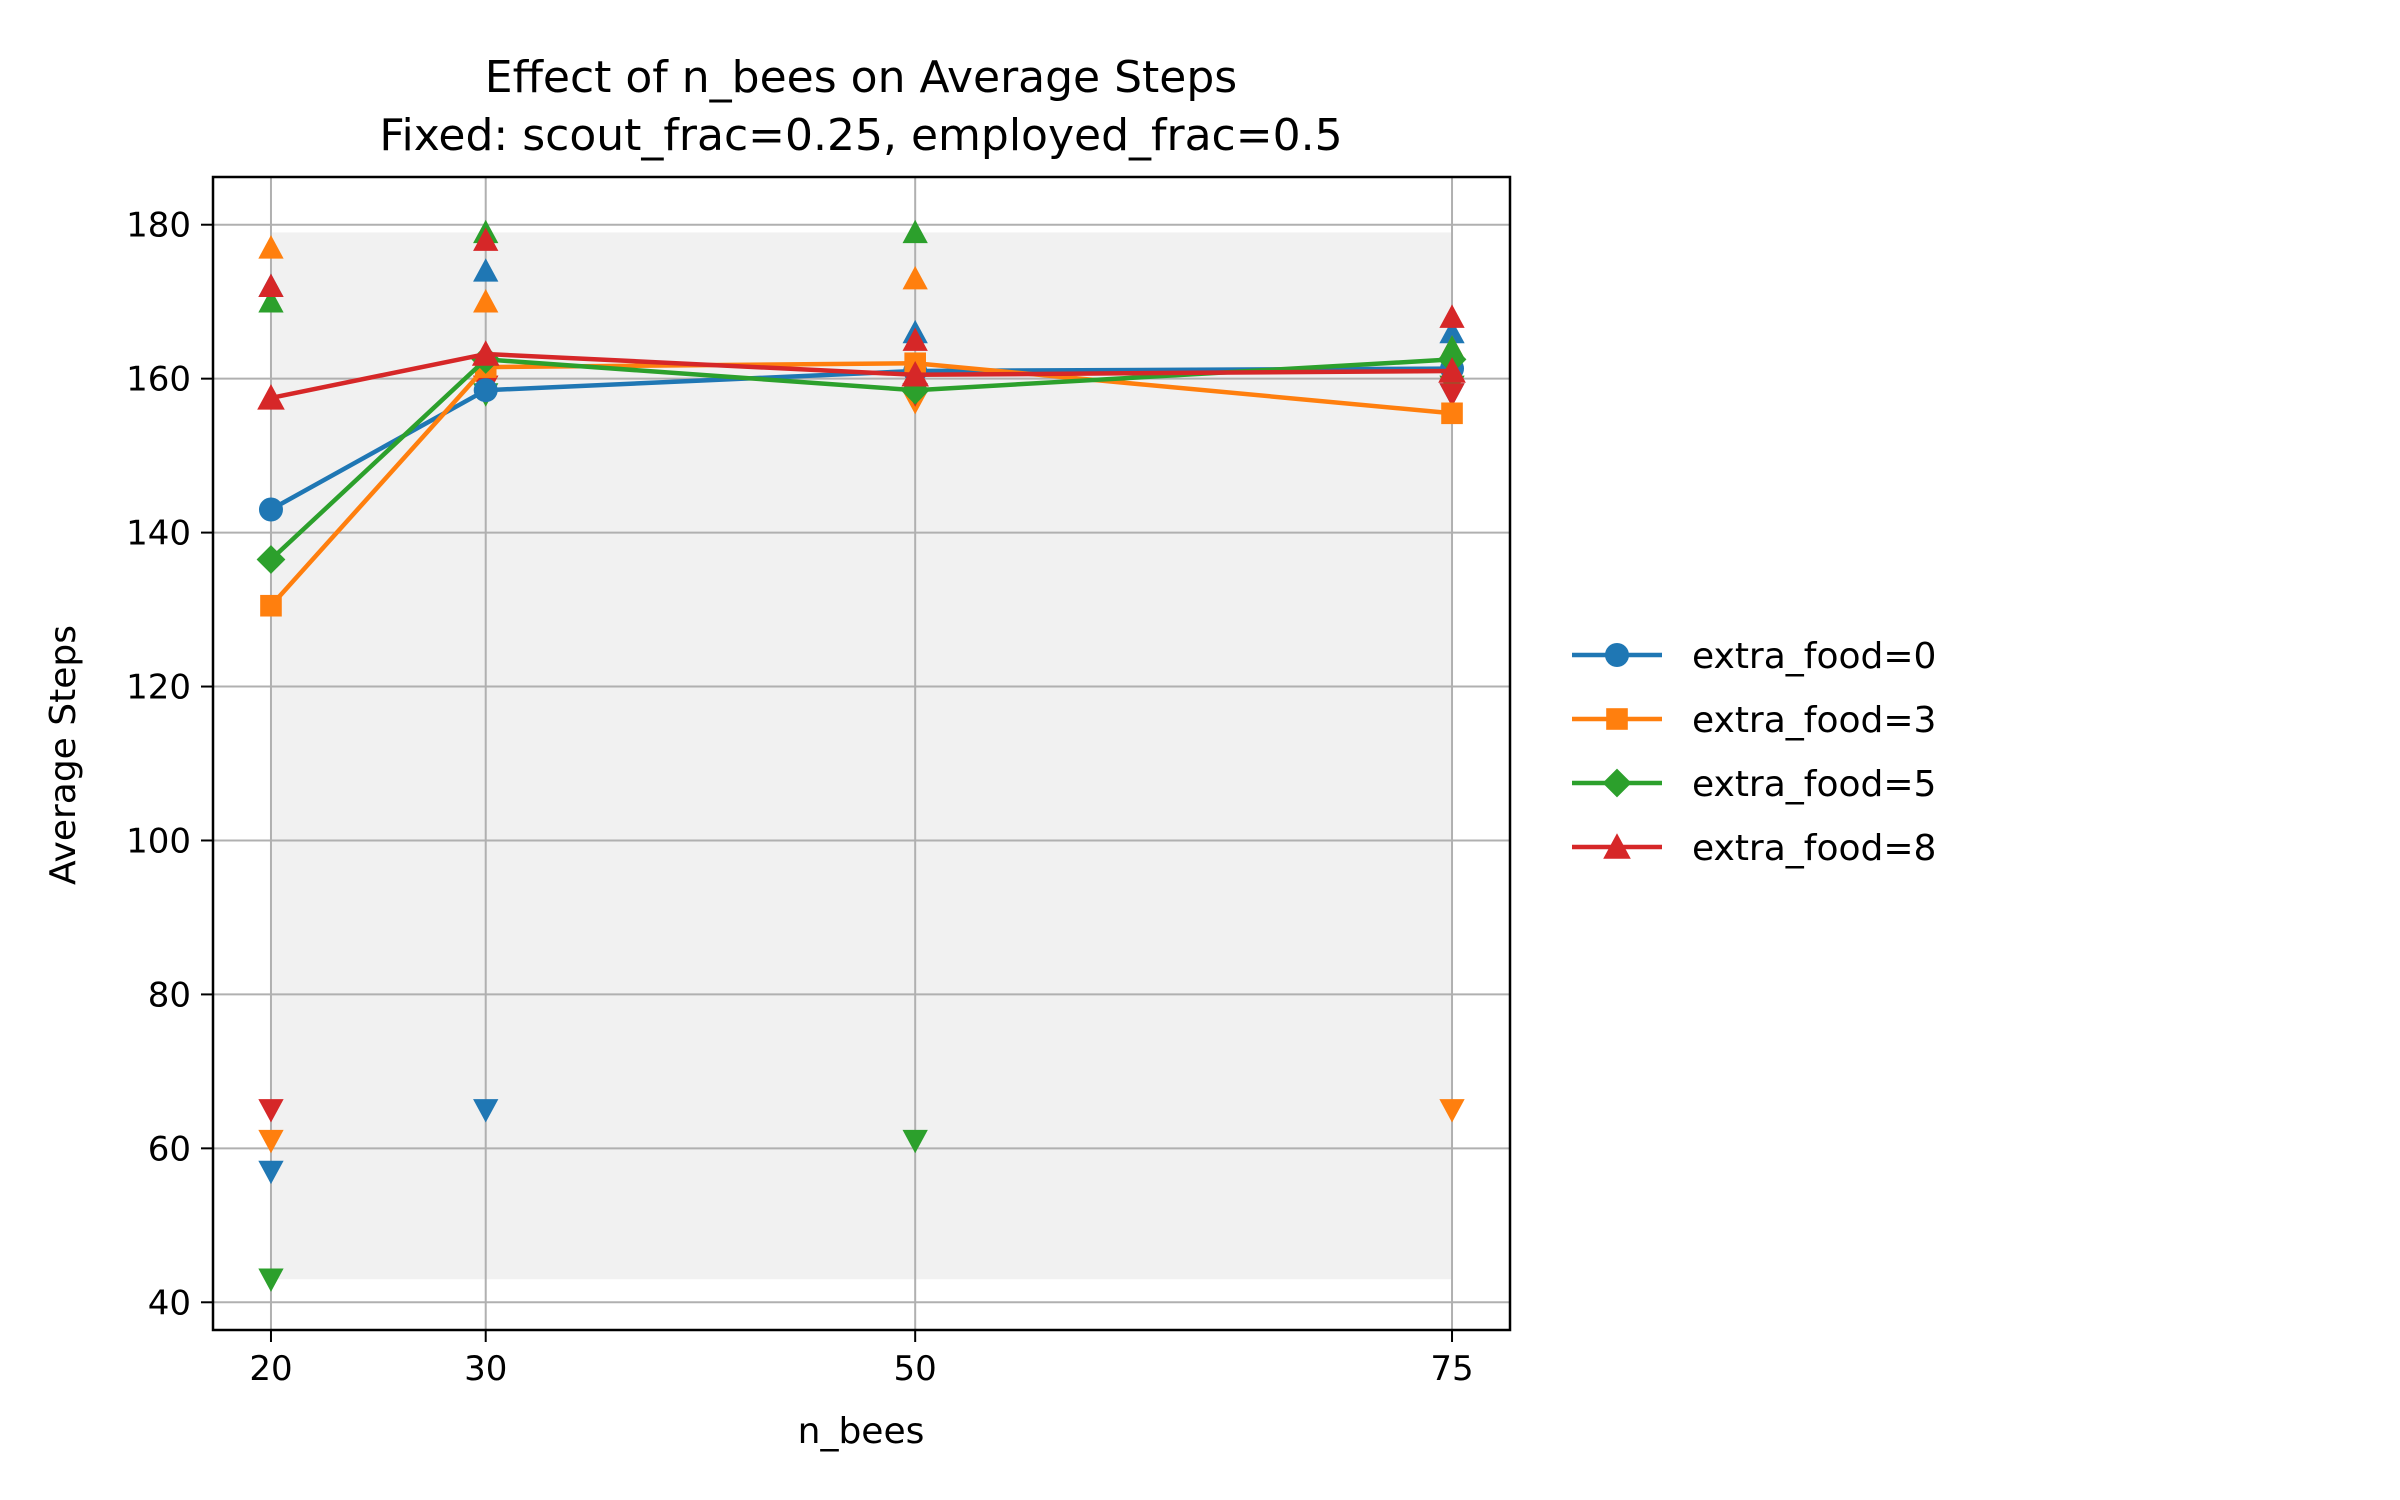  Describe the element at coordinates (158, 841) in the screenshot. I see `y-tick-label: 100` at that location.